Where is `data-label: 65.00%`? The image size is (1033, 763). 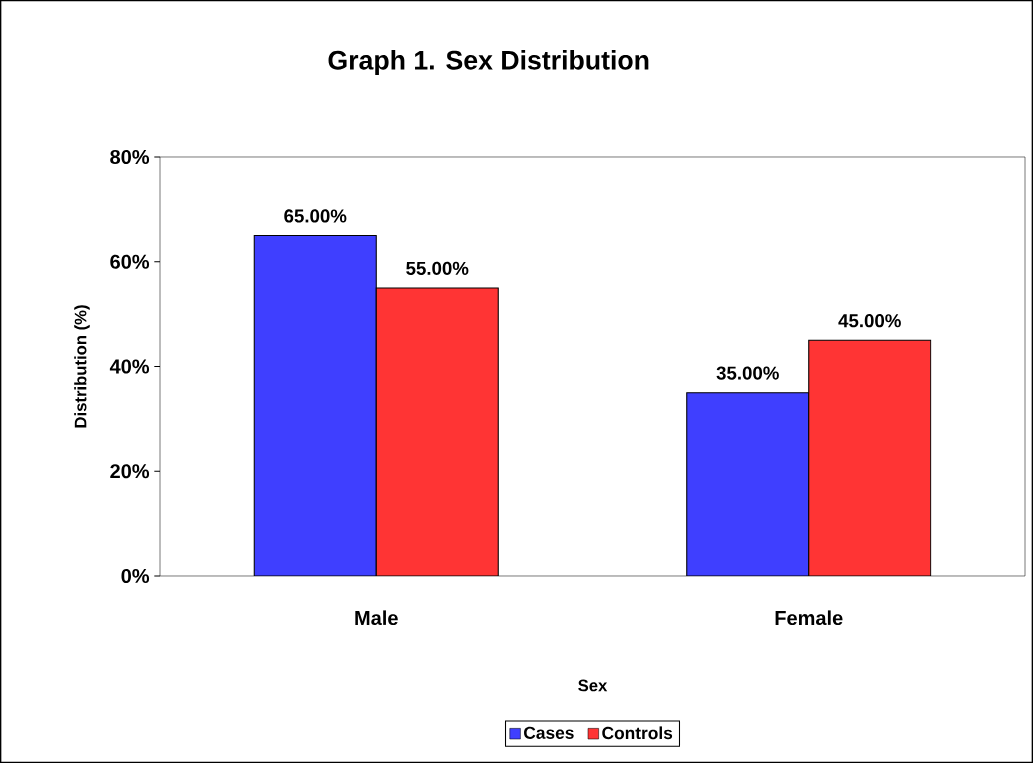
data-label: 65.00% is located at coordinates (315, 216).